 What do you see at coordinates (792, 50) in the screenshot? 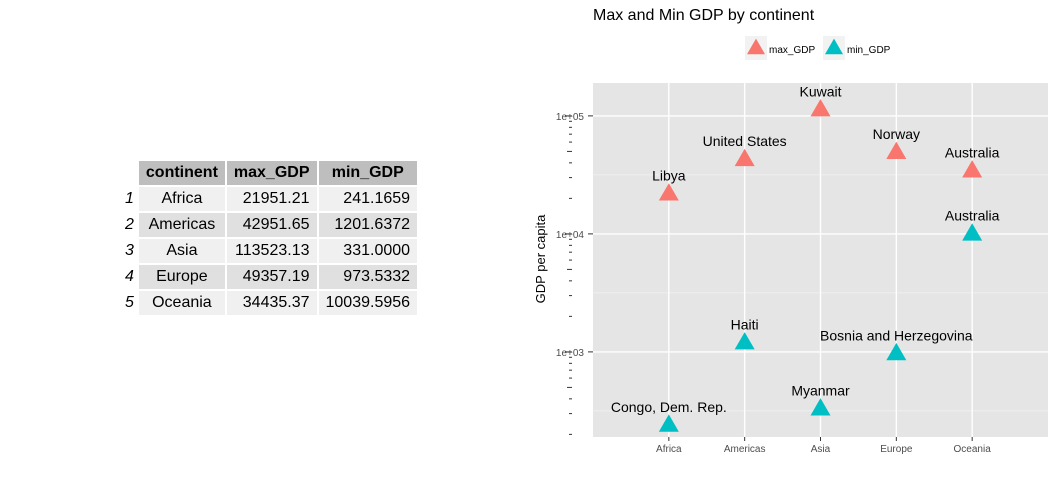
I see `legend-label: max_GDP` at bounding box center [792, 50].